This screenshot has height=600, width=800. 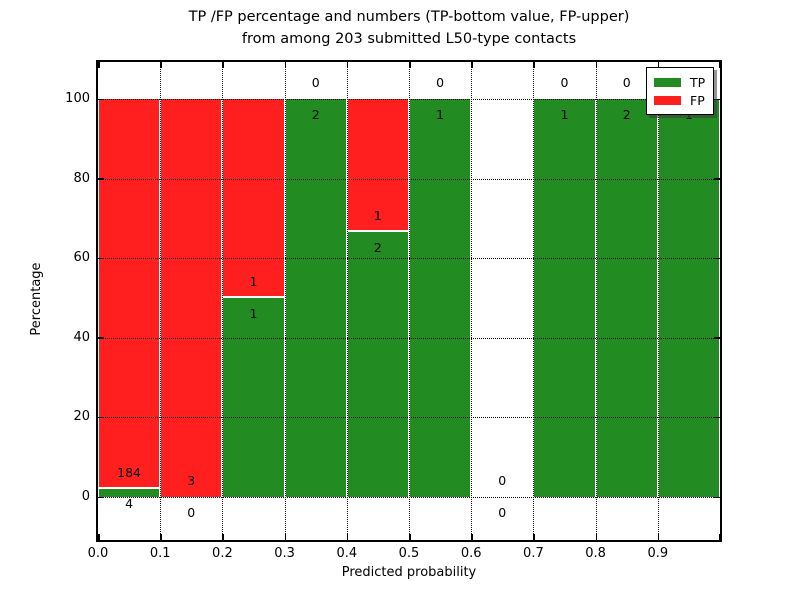 What do you see at coordinates (667, 82) in the screenshot?
I see `legend-swatch-tp` at bounding box center [667, 82].